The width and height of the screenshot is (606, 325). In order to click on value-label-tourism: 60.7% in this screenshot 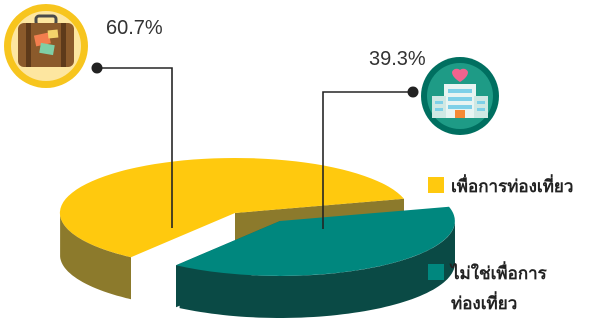, I will do `click(134, 28)`.